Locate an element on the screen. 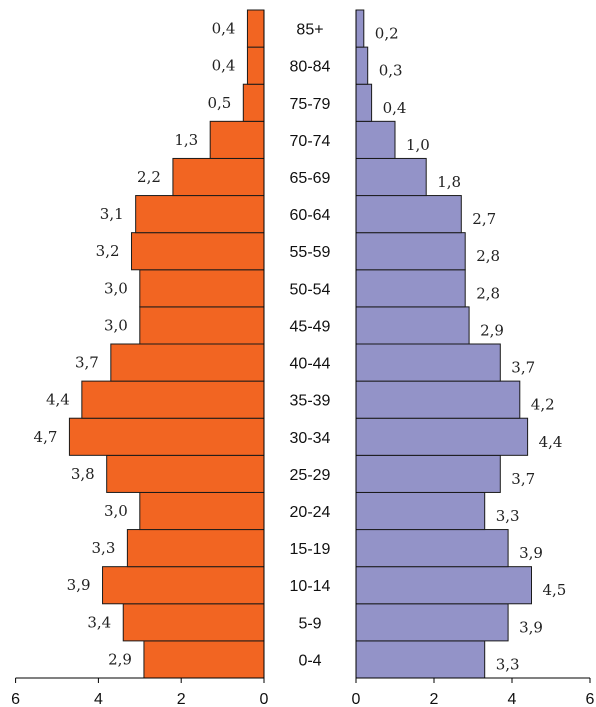  age-group-label-75-79: 75-79 is located at coordinates (310, 104).